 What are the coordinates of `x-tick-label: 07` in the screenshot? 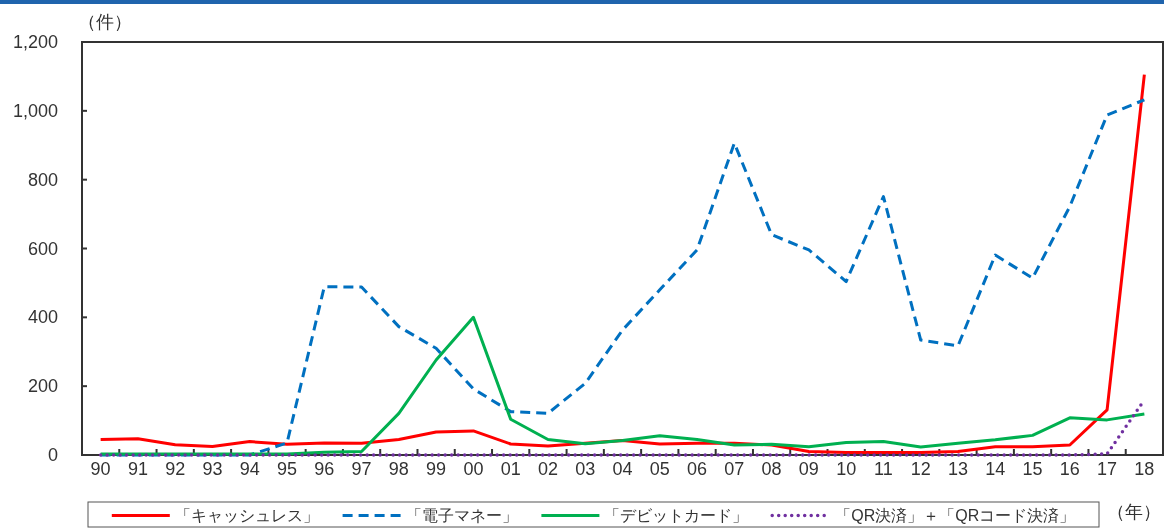 It's located at (734, 469).